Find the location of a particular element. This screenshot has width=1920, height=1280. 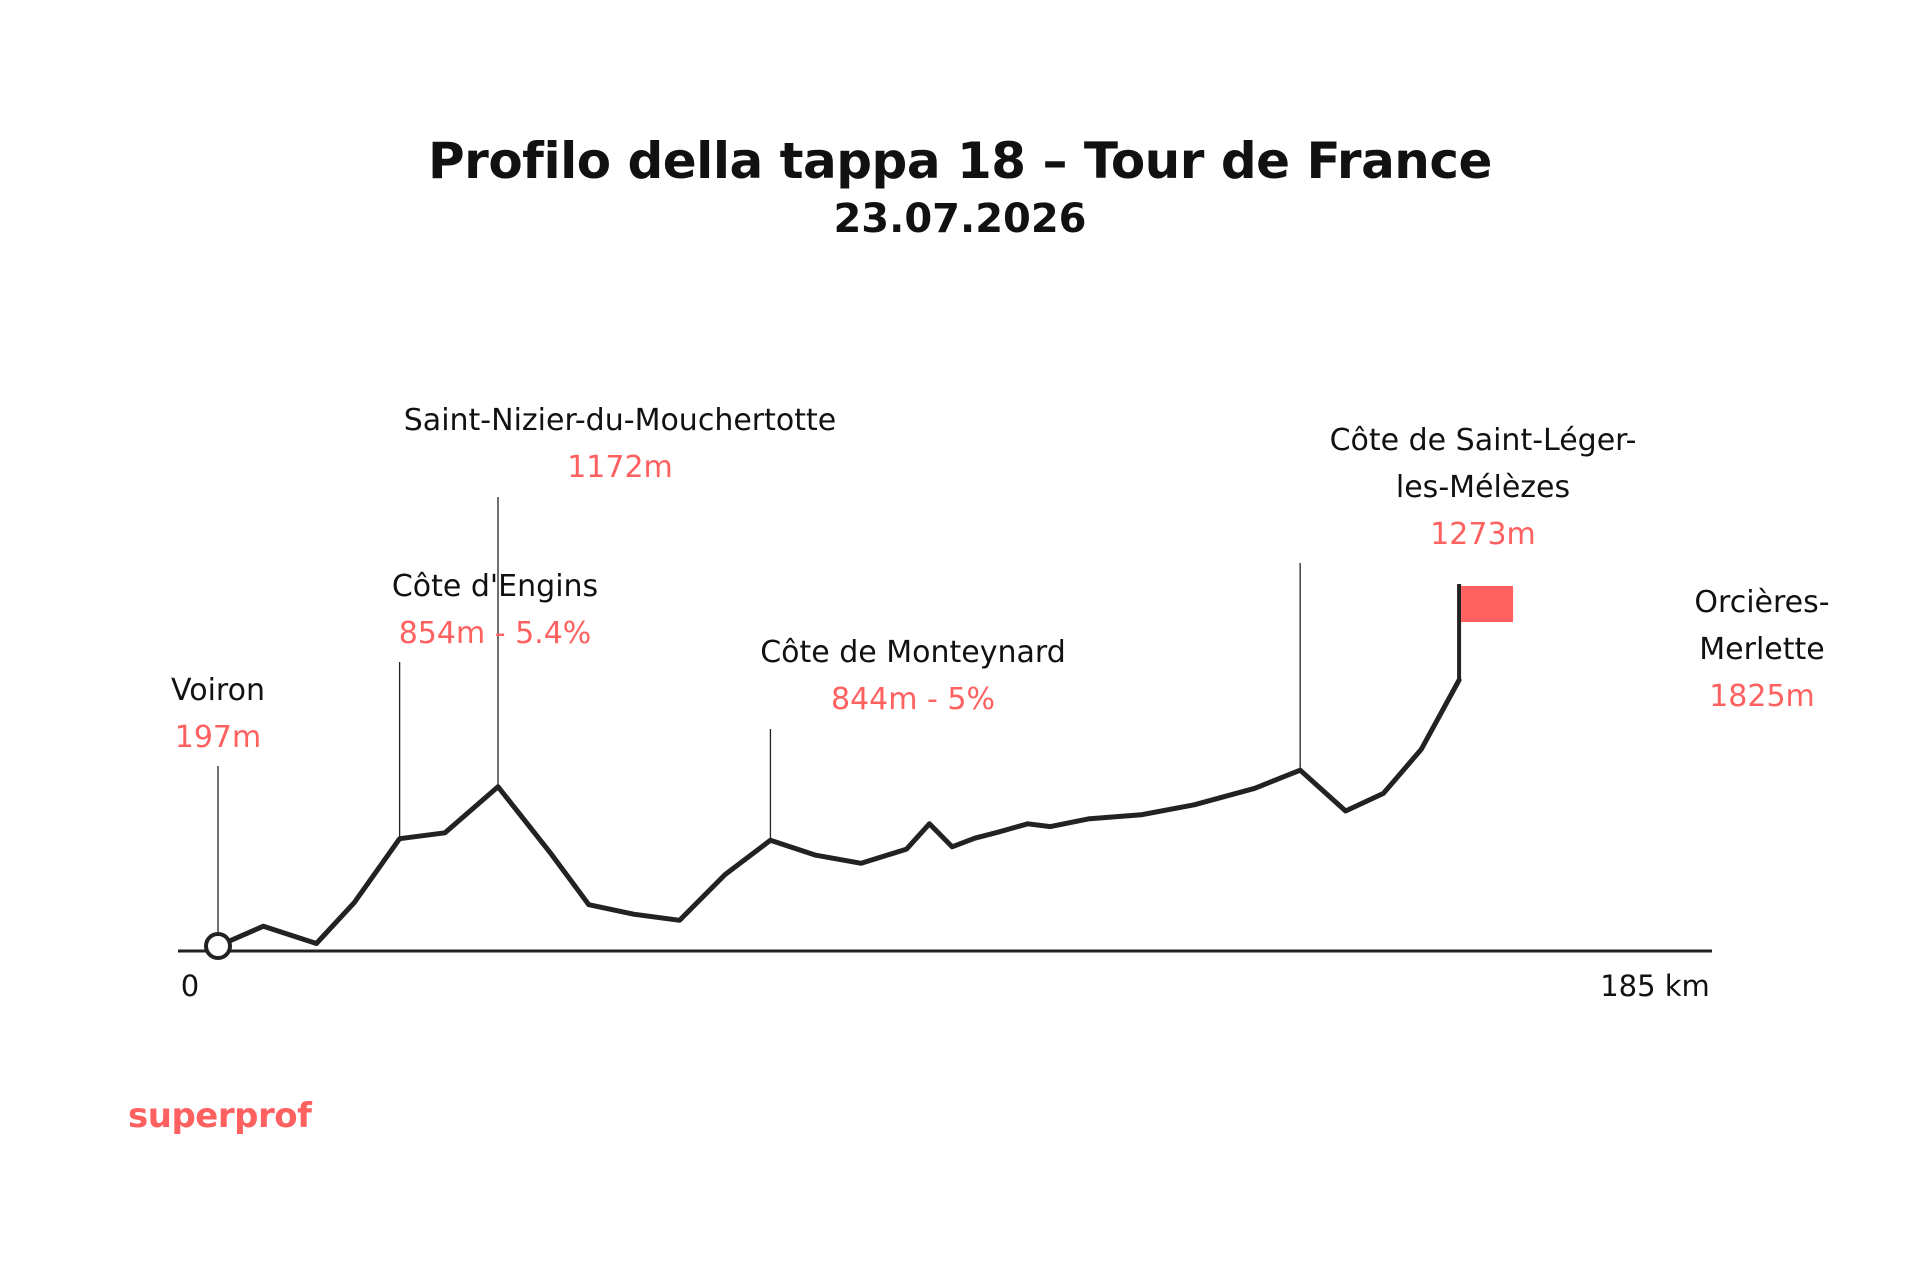

annotation-place-label: Côte de Saint-Léger- is located at coordinates (1483, 440).